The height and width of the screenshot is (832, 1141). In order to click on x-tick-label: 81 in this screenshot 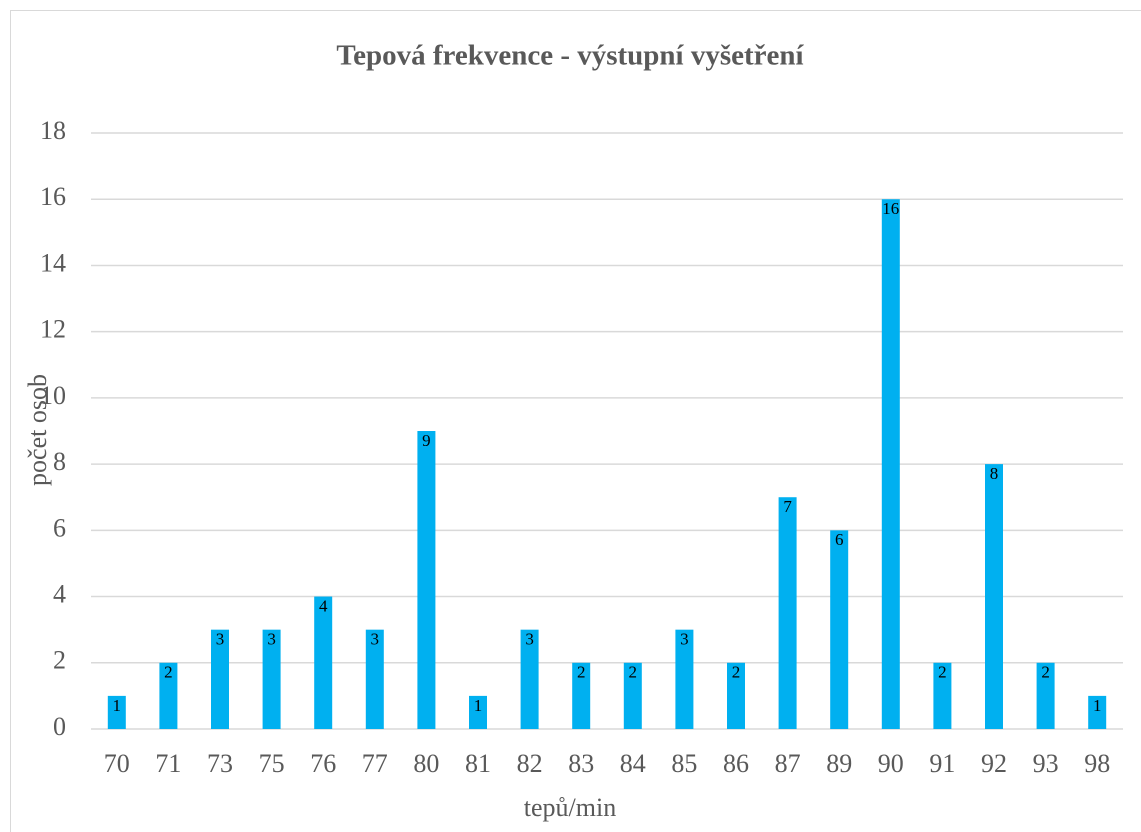, I will do `click(478, 763)`.